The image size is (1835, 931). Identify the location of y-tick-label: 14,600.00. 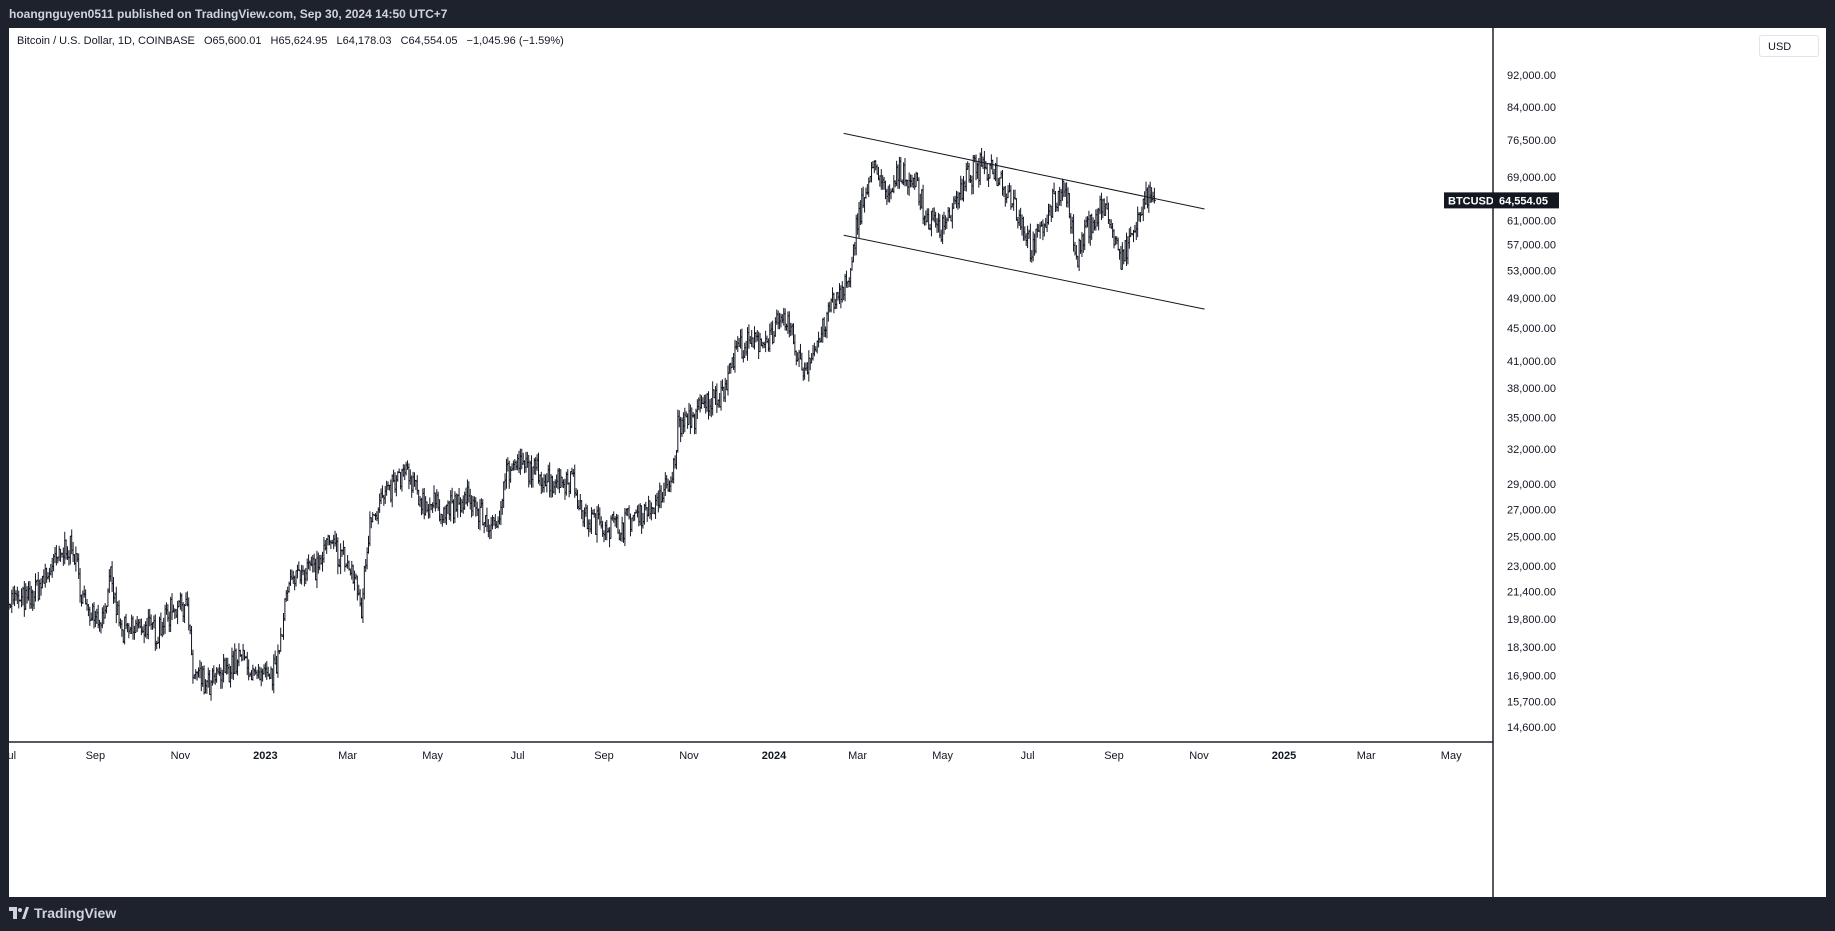
(1531, 728).